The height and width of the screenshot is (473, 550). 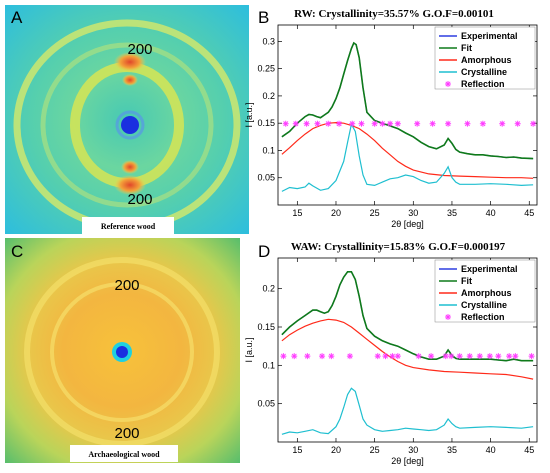 I want to click on legend-box-b, so click(x=485, y=58).